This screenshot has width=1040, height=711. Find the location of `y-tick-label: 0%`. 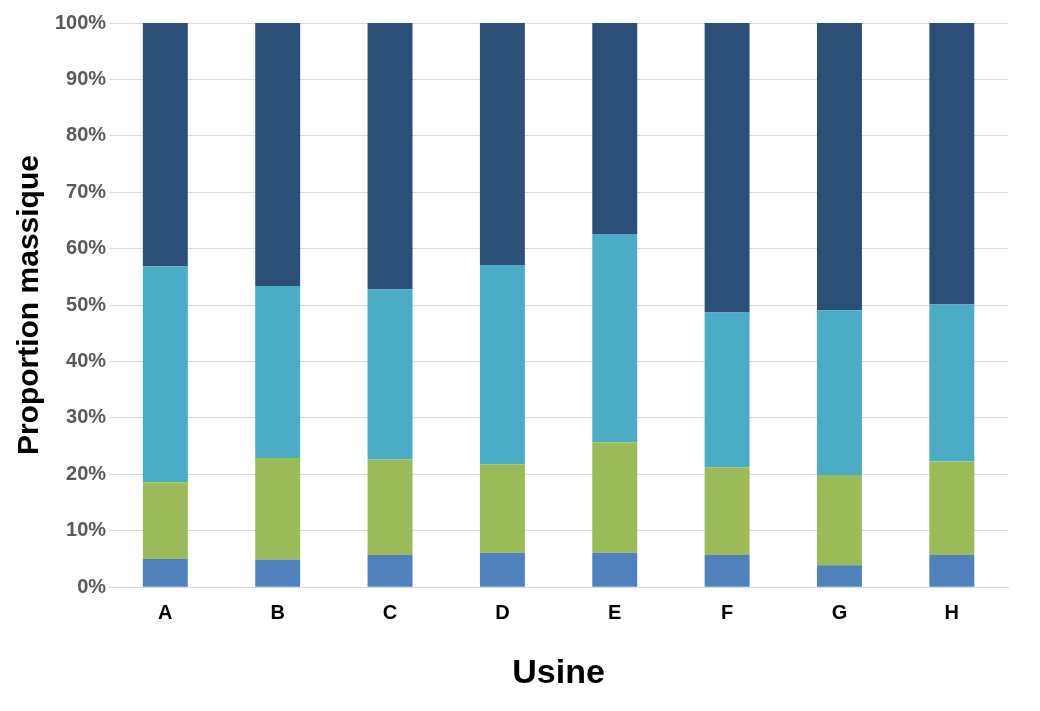

y-tick-label: 0% is located at coordinates (92, 585).